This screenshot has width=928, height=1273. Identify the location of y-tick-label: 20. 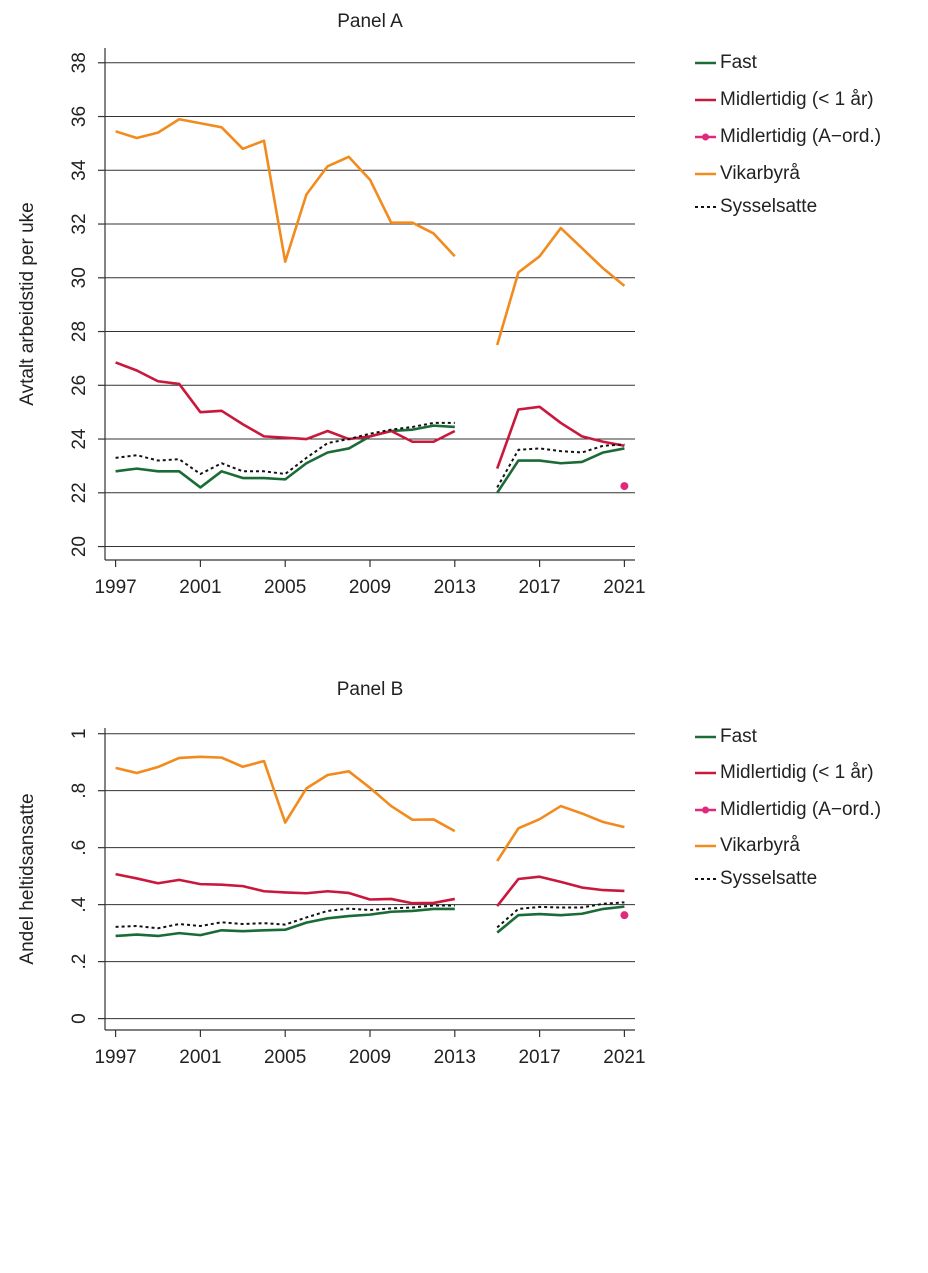
(79, 546).